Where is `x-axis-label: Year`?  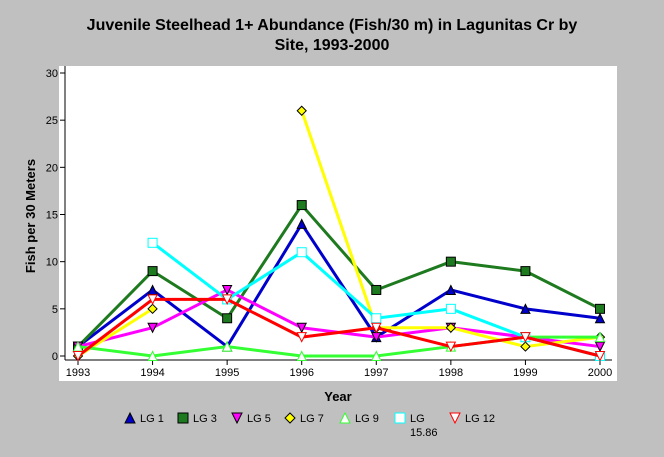
x-axis-label: Year is located at coordinates (337, 396).